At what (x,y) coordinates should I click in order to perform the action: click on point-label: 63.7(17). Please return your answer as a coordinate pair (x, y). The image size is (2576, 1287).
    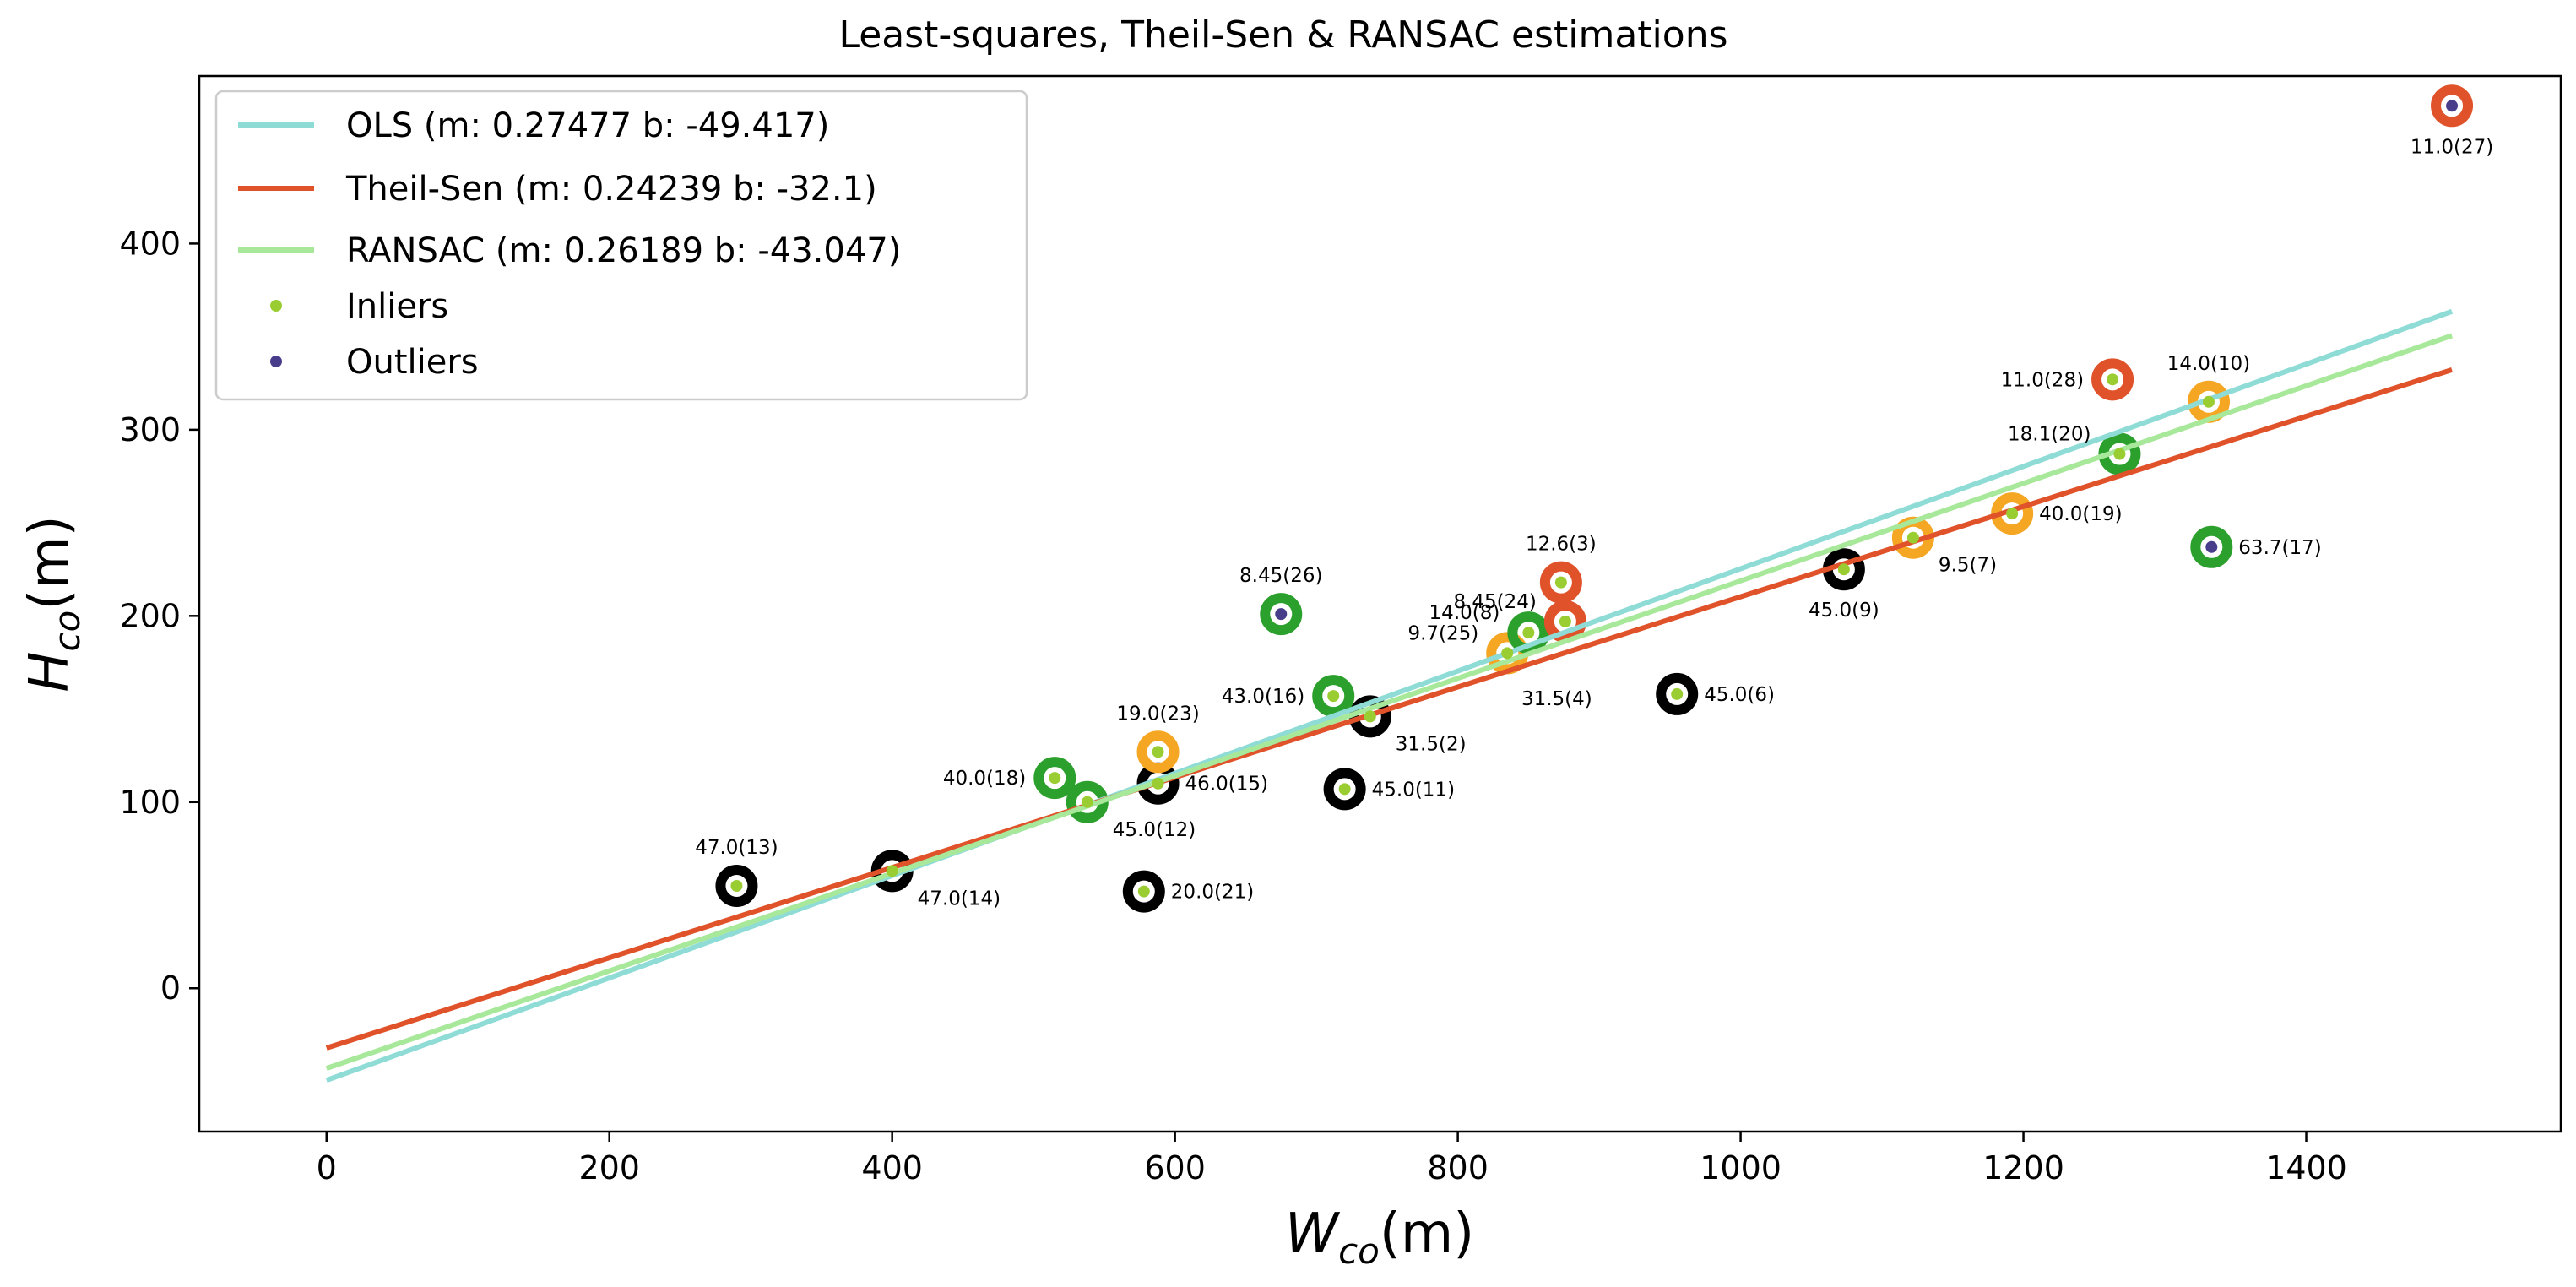
    Looking at the image, I should click on (2279, 548).